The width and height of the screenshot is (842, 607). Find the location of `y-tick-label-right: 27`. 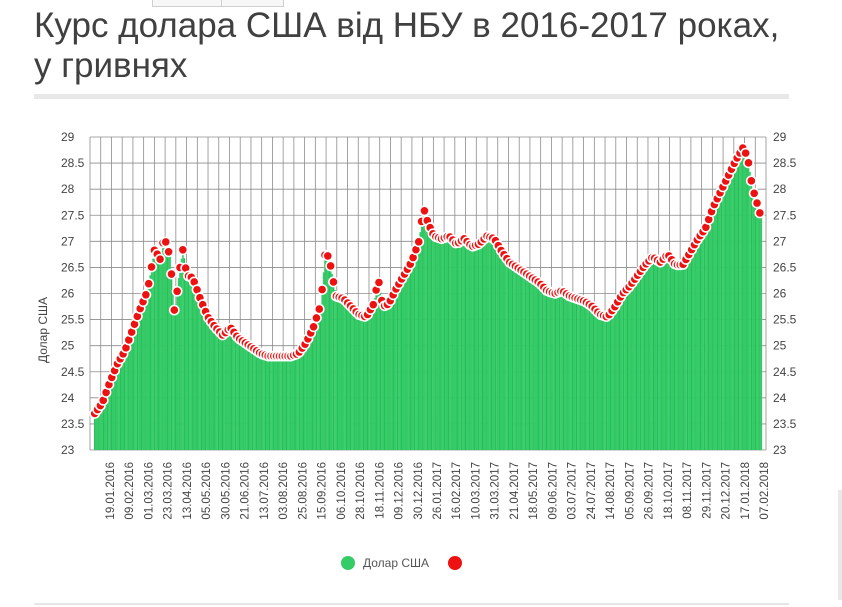

y-tick-label-right: 27 is located at coordinates (780, 241).